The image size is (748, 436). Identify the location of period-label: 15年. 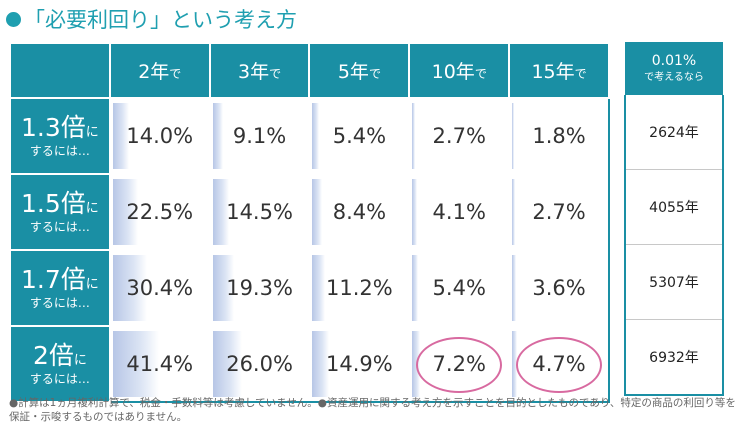
(553, 72).